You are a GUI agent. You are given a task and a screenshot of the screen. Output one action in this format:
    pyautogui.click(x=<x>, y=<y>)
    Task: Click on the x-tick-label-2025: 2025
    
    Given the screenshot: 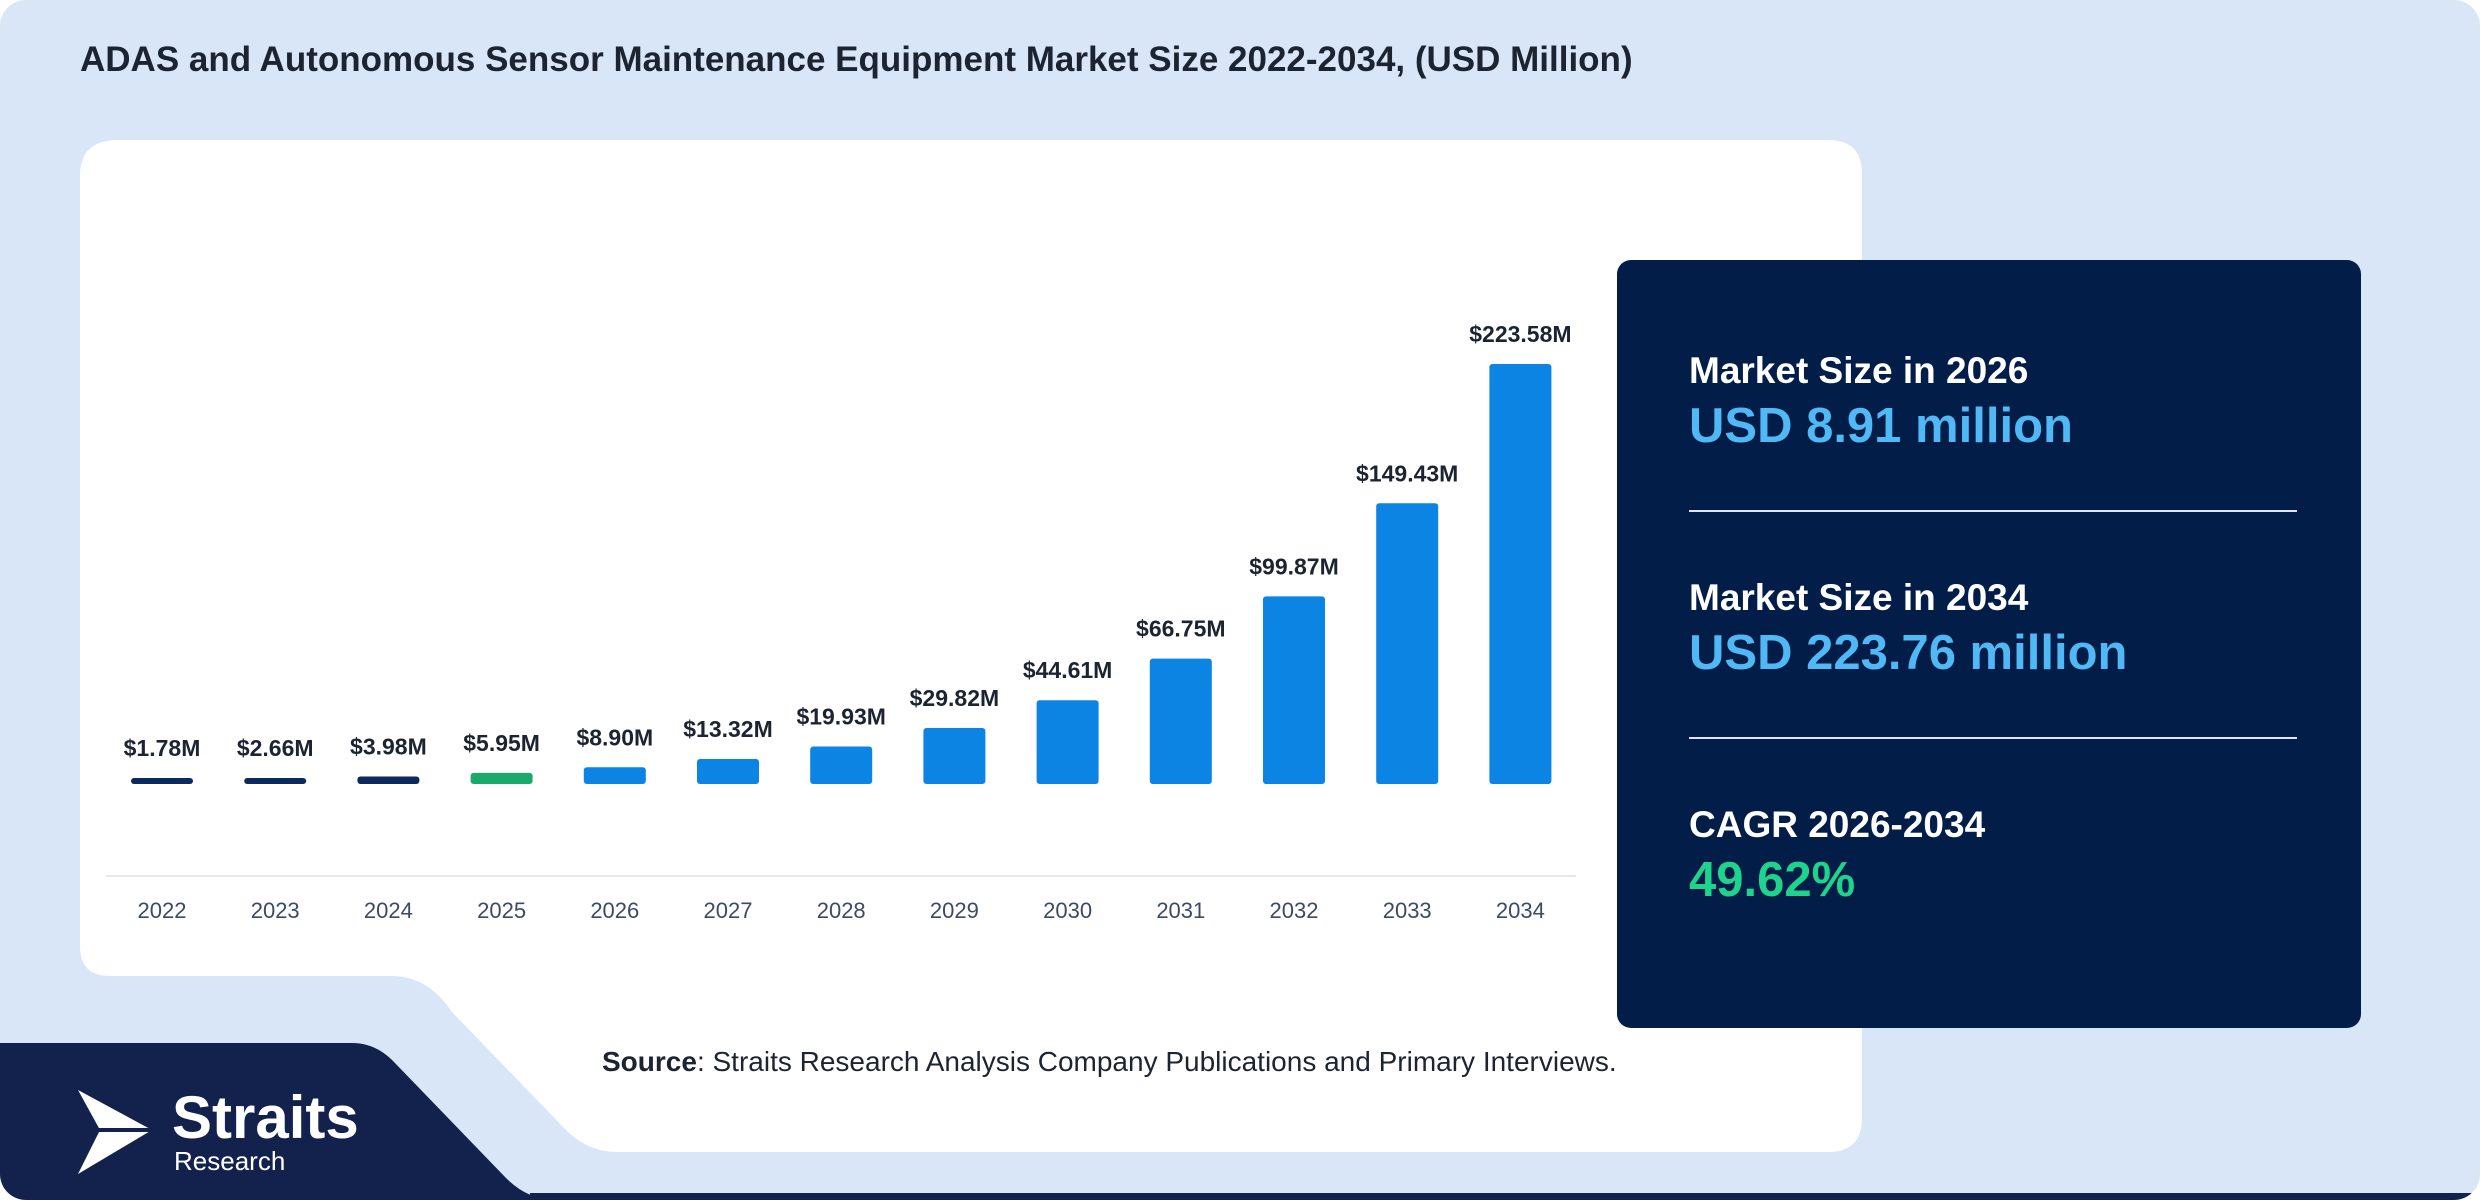 What is the action you would take?
    pyautogui.click(x=501, y=910)
    